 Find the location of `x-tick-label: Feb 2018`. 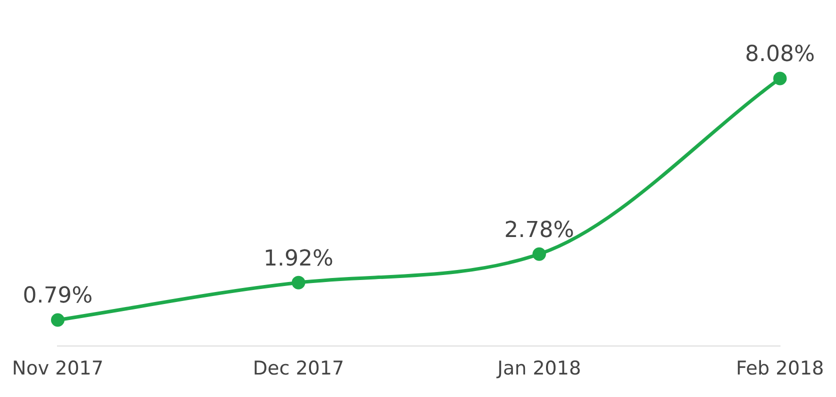

x-tick-label: Feb 2018 is located at coordinates (780, 369).